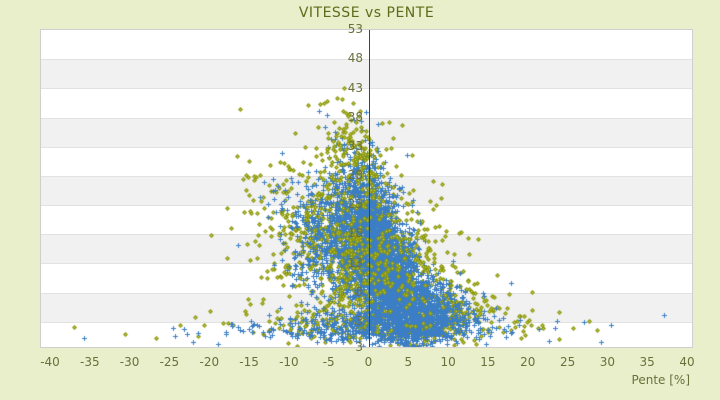 Image resolution: width=720 pixels, height=400 pixels. Describe the element at coordinates (169, 362) in the screenshot. I see `x-tick-label: -25` at that location.